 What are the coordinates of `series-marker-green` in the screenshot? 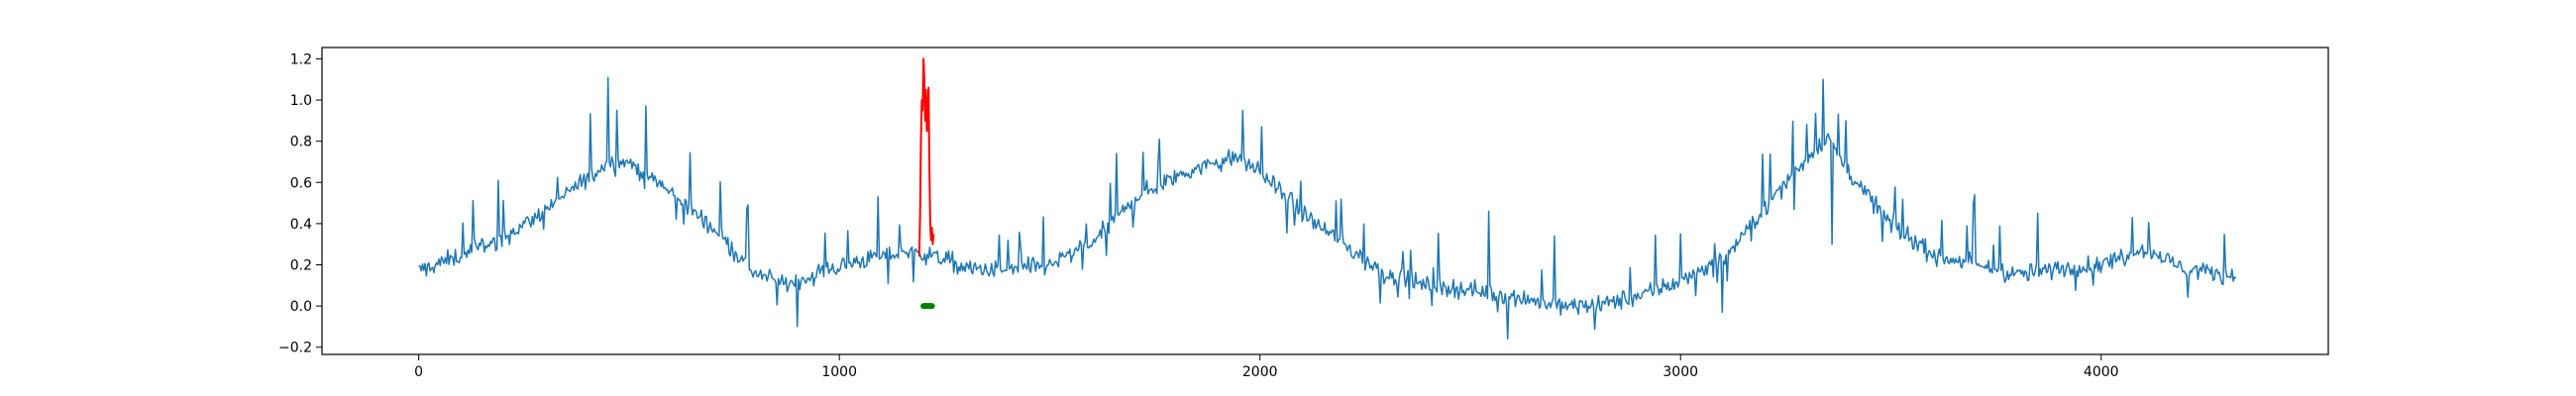 It's located at (931, 307).